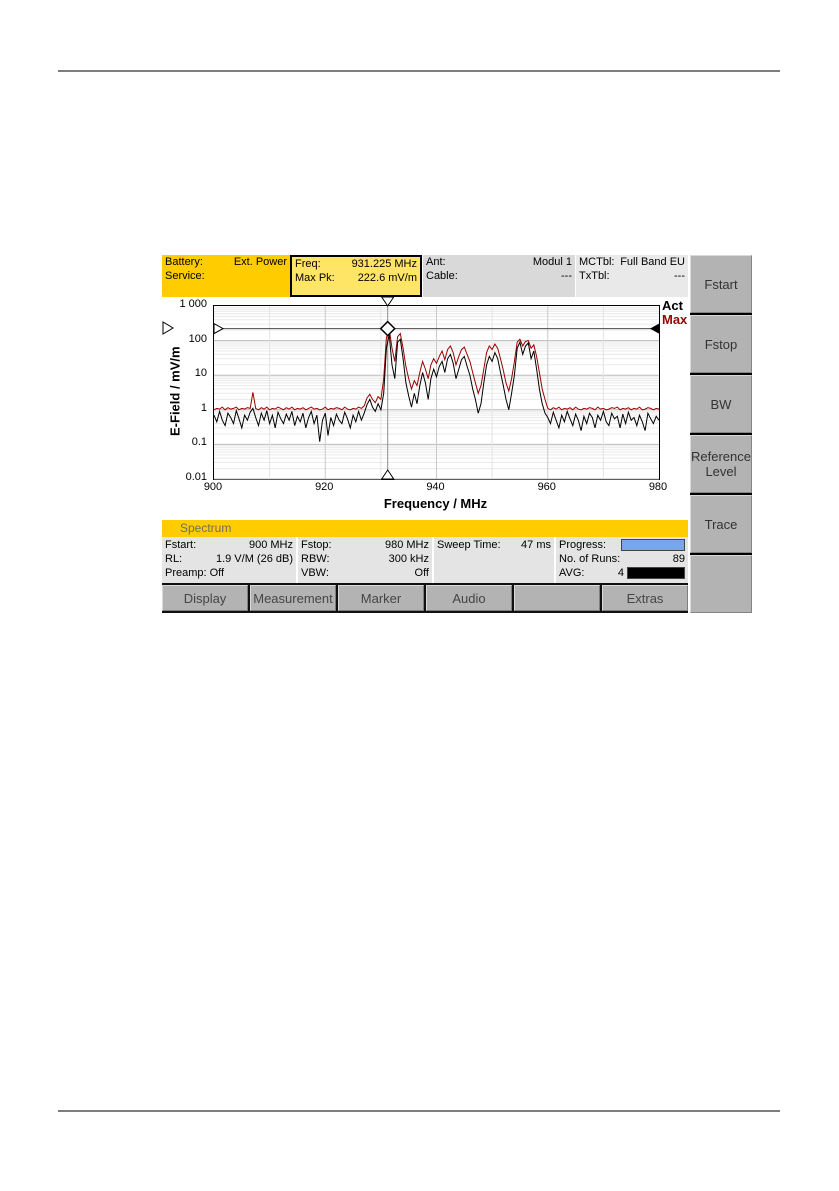 This screenshot has height=1191, width=839. Describe the element at coordinates (293, 598) in the screenshot. I see `menu-button-measurement: Measurement` at that location.